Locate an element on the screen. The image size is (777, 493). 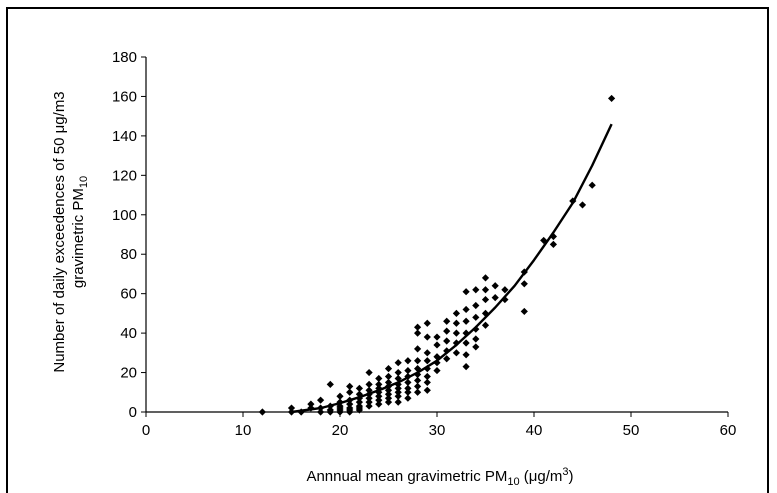
y-tick-label: 0 is located at coordinates (133, 412).